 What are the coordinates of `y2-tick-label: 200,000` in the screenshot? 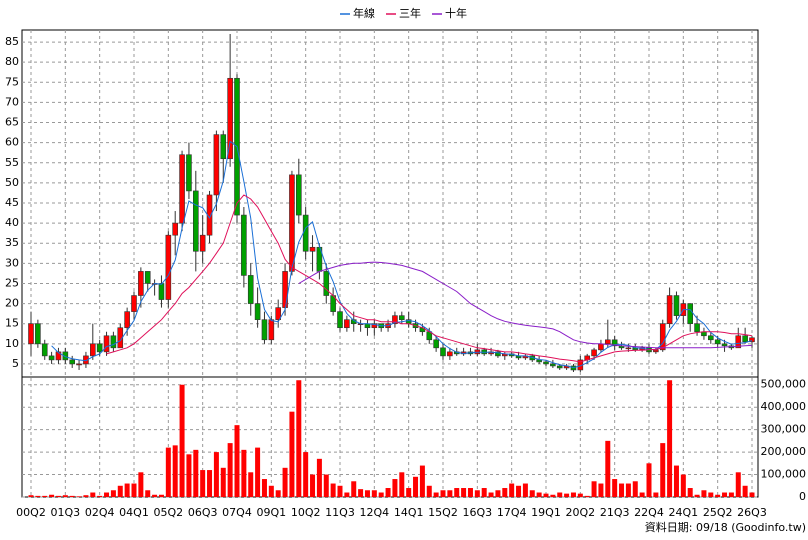 It's located at (784, 451).